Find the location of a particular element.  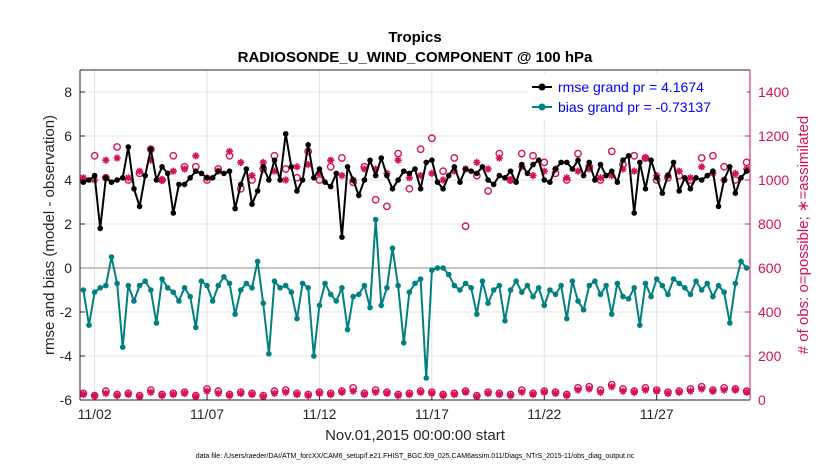

legend-bias-marker is located at coordinates (542, 107).